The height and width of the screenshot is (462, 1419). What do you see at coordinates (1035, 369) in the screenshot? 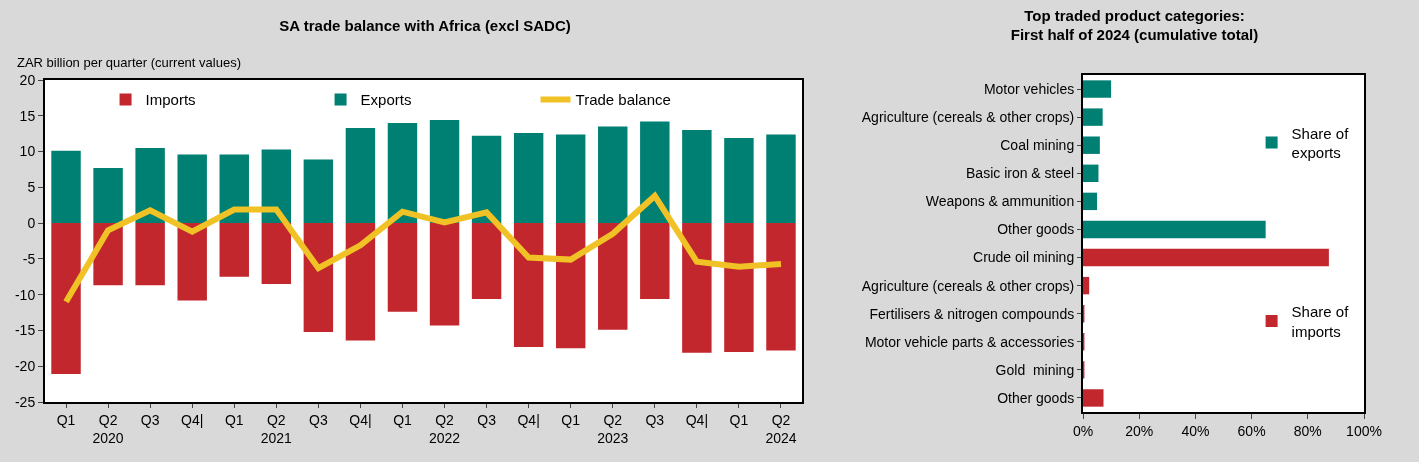
I see `y-tick-label: Gold mining` at bounding box center [1035, 369].